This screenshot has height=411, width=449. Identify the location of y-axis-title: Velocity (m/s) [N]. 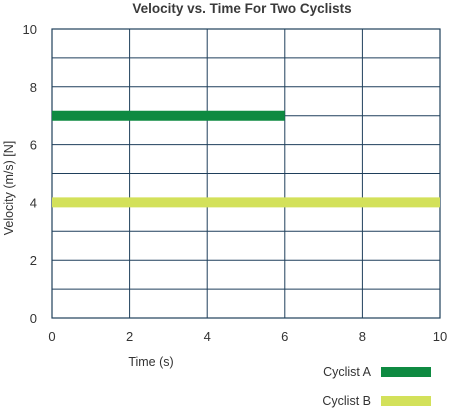
(9, 188).